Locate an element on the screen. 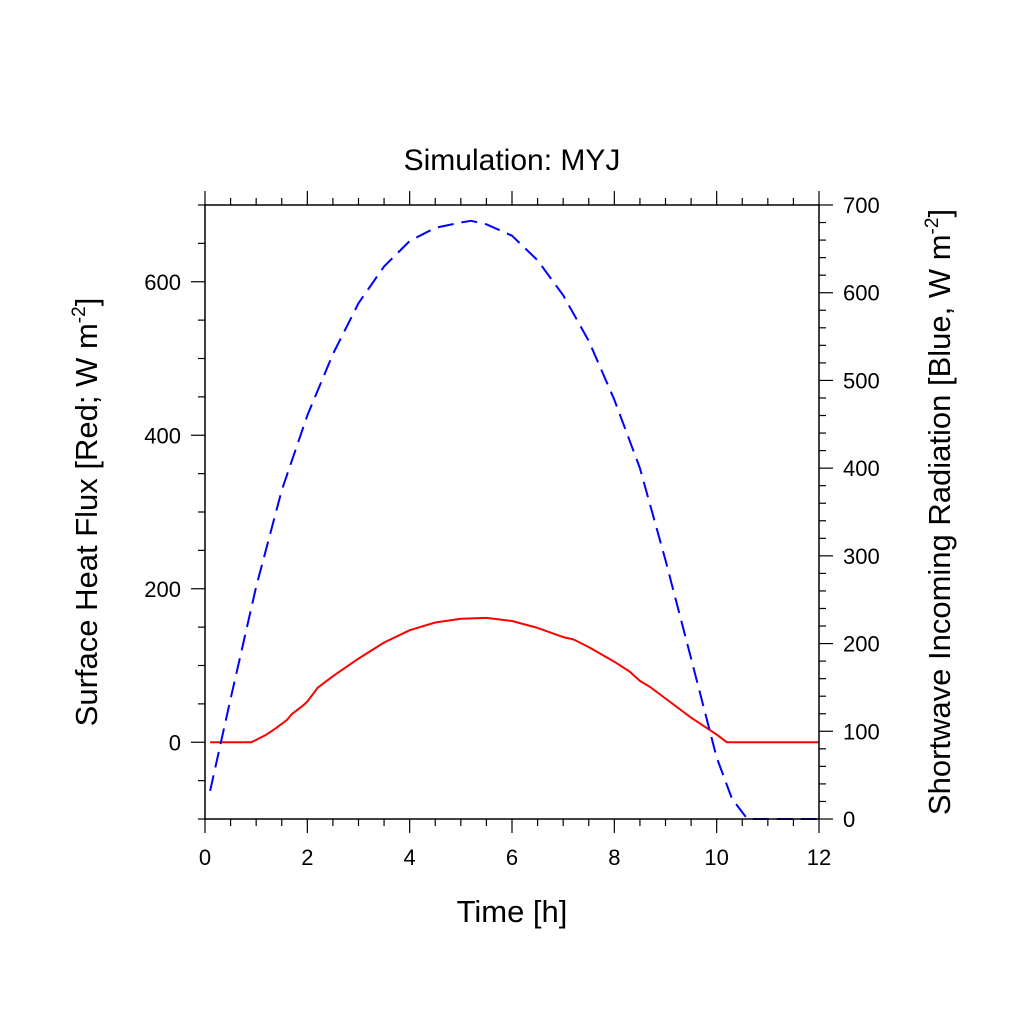 Image resolution: width=1024 pixels, height=1024 pixels. surface-heat-flux-line is located at coordinates (514, 680).